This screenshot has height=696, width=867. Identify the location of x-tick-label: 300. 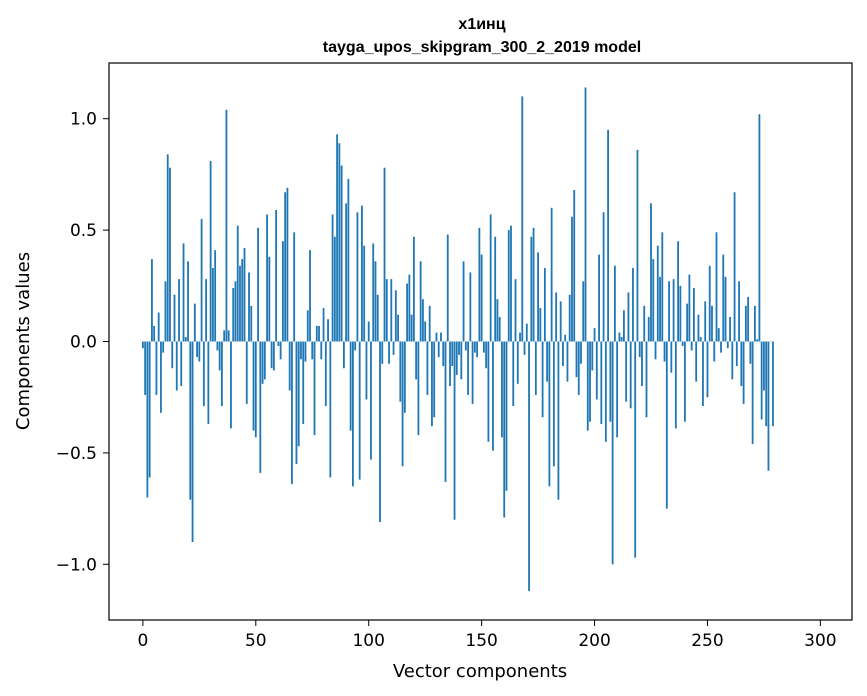
(820, 641).